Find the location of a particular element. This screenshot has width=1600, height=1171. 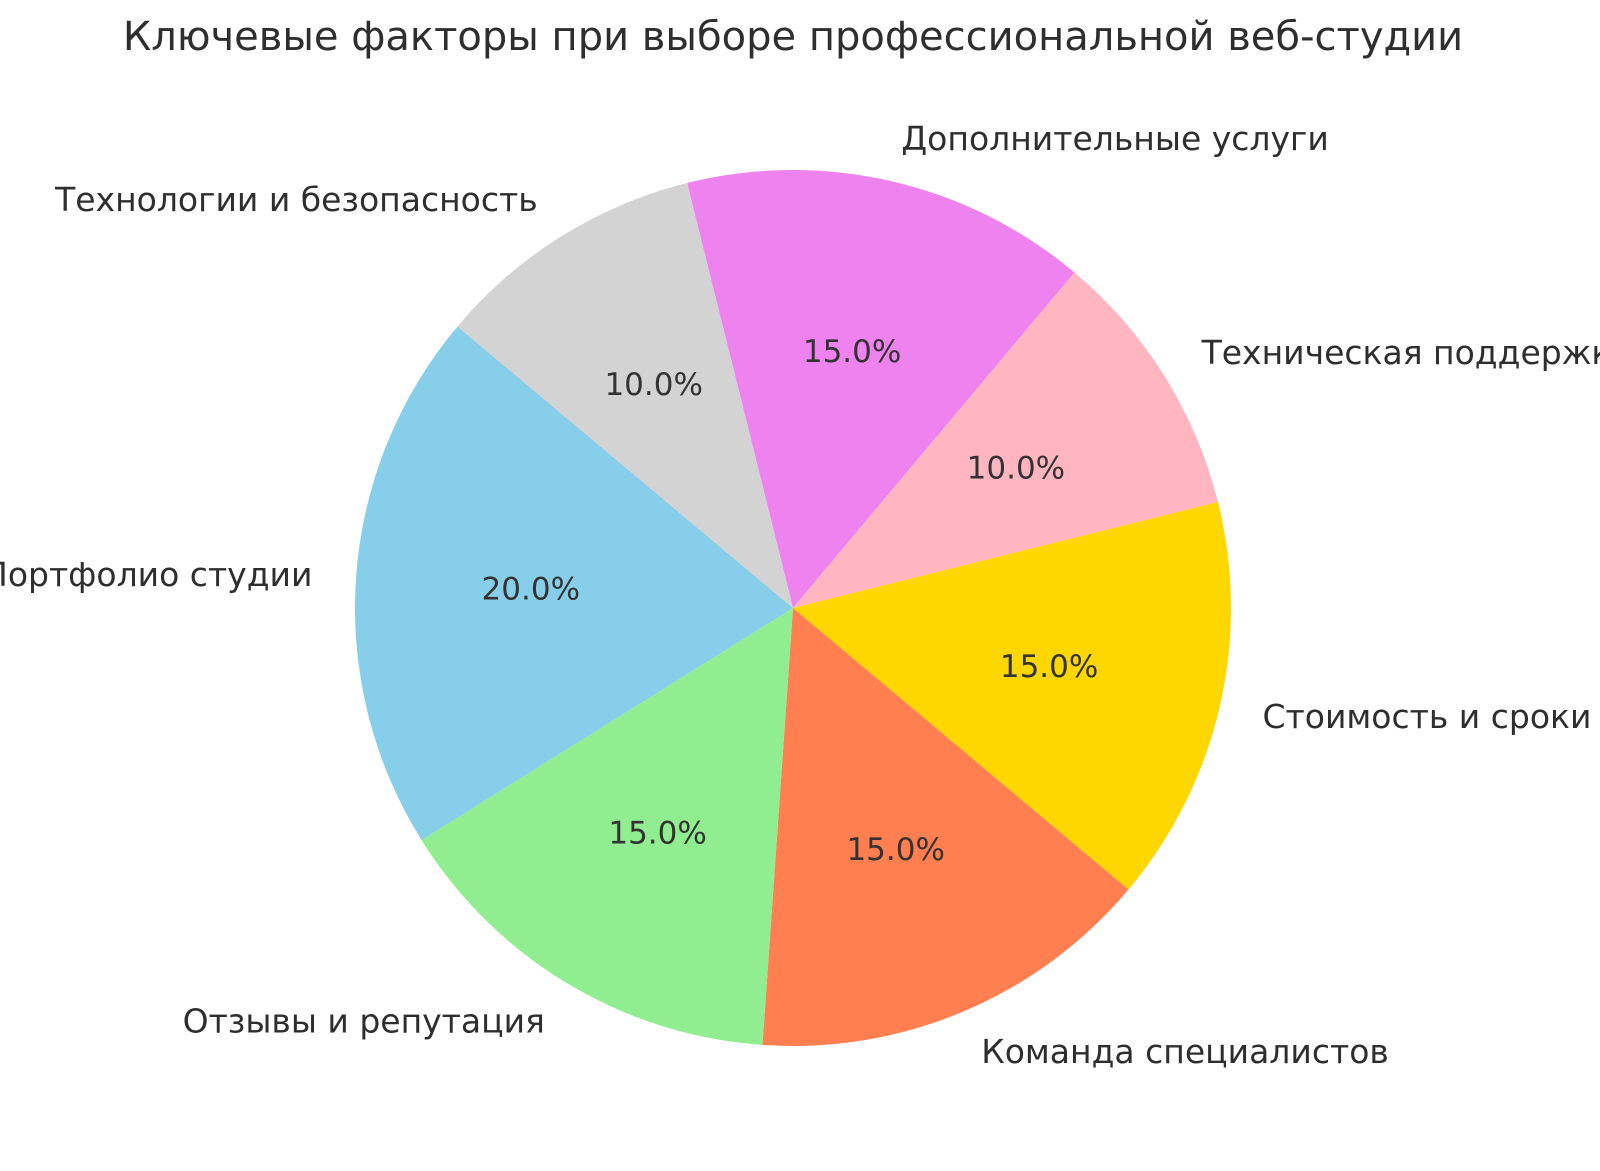

pie-slice-category-label: Отзывы и репутация is located at coordinates (364, 1021).